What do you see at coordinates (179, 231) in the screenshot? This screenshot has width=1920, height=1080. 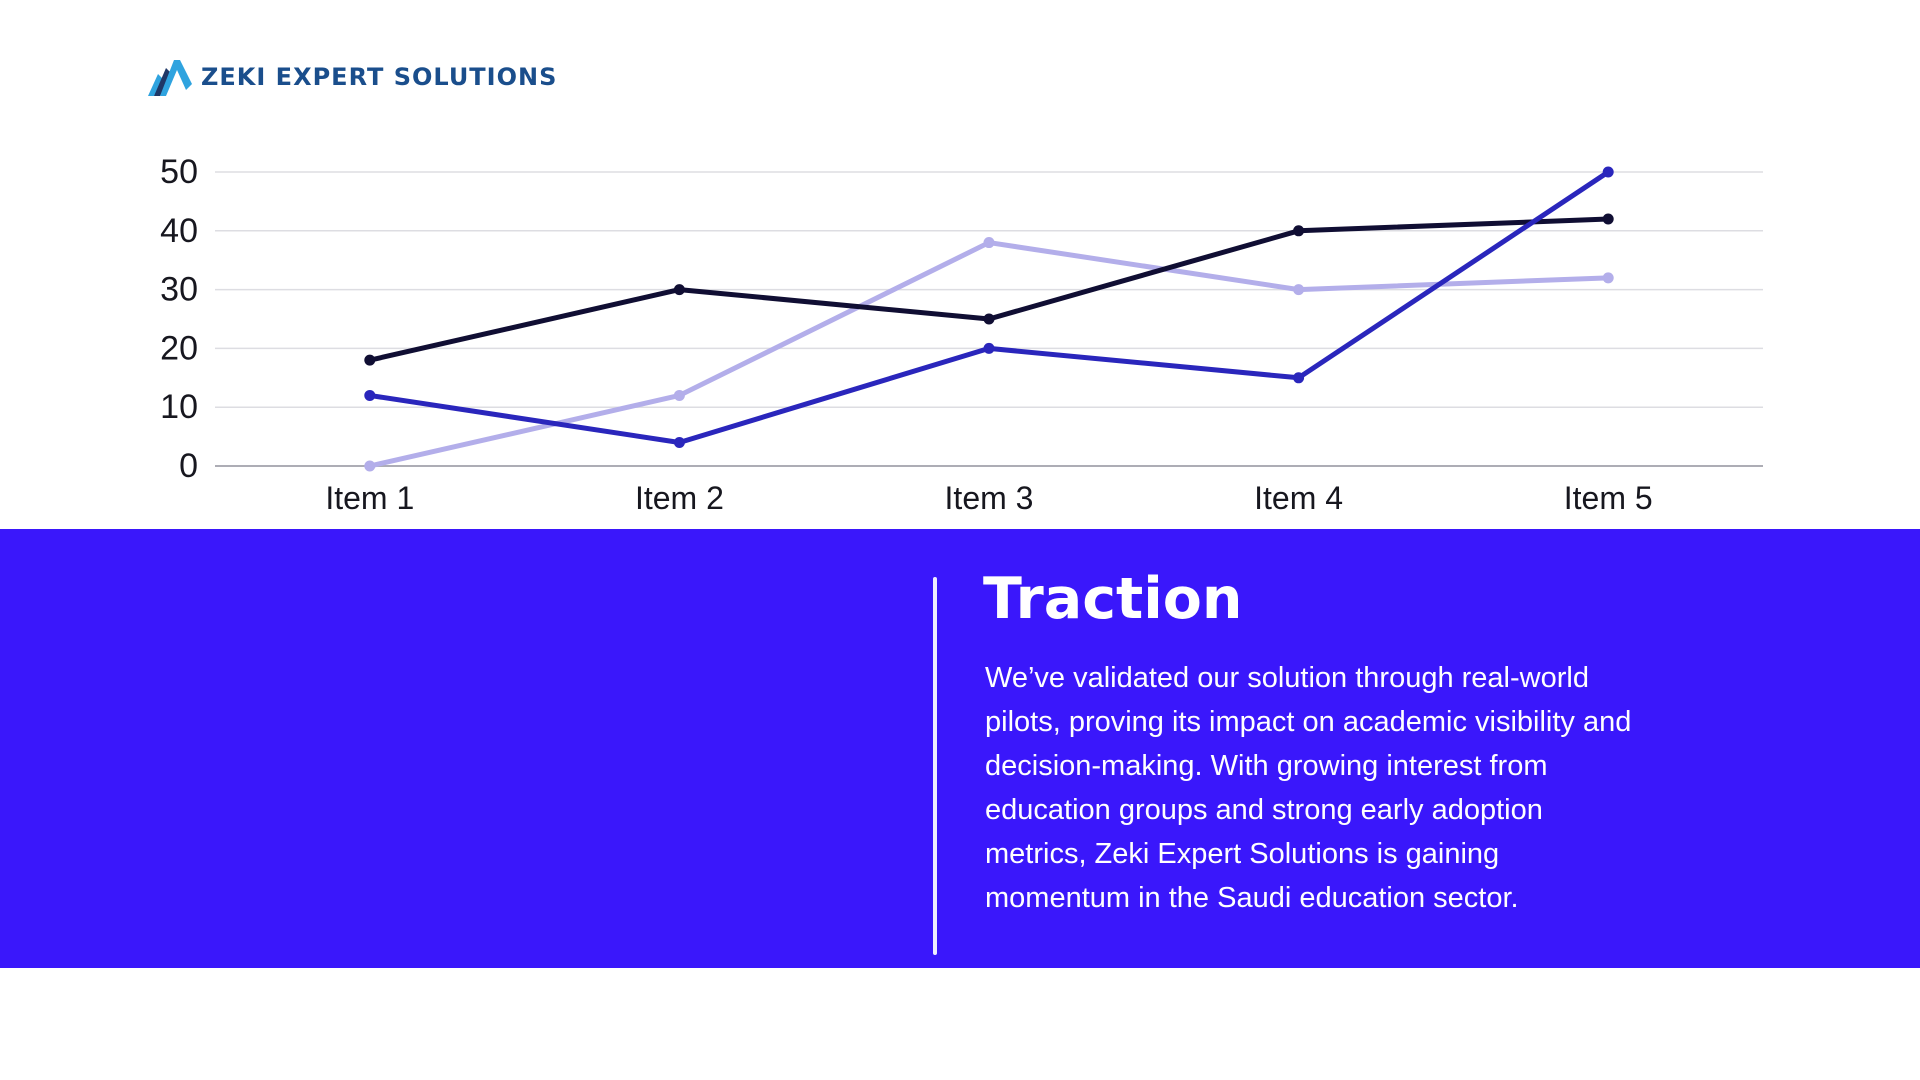 I see `y-tick-label: 40` at bounding box center [179, 231].